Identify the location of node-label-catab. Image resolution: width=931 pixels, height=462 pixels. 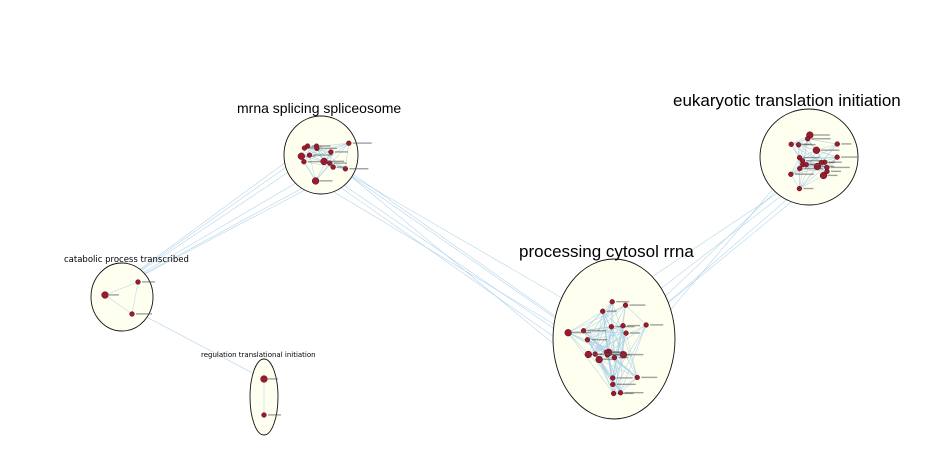
(144, 314).